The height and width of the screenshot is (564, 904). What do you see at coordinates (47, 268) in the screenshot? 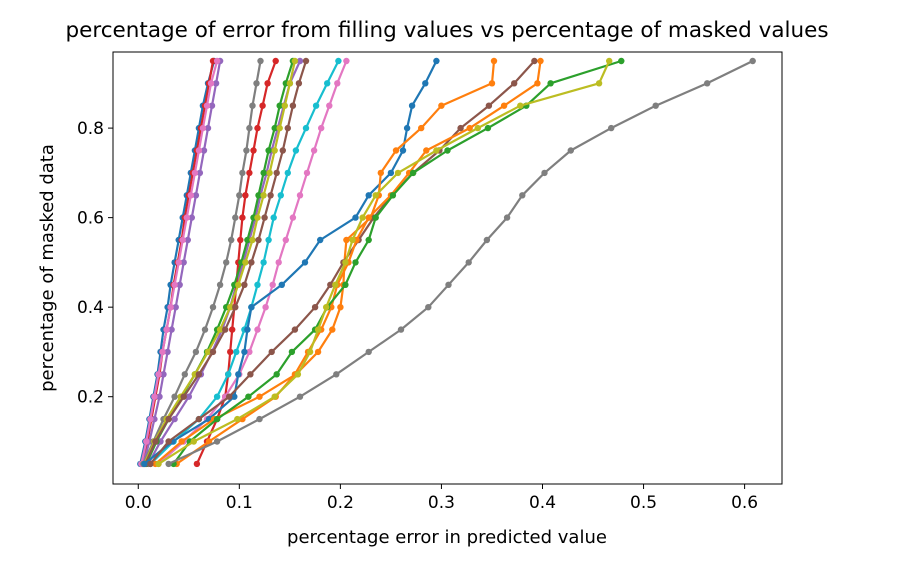
I see `y-axis-label: percentage of masked data` at bounding box center [47, 268].